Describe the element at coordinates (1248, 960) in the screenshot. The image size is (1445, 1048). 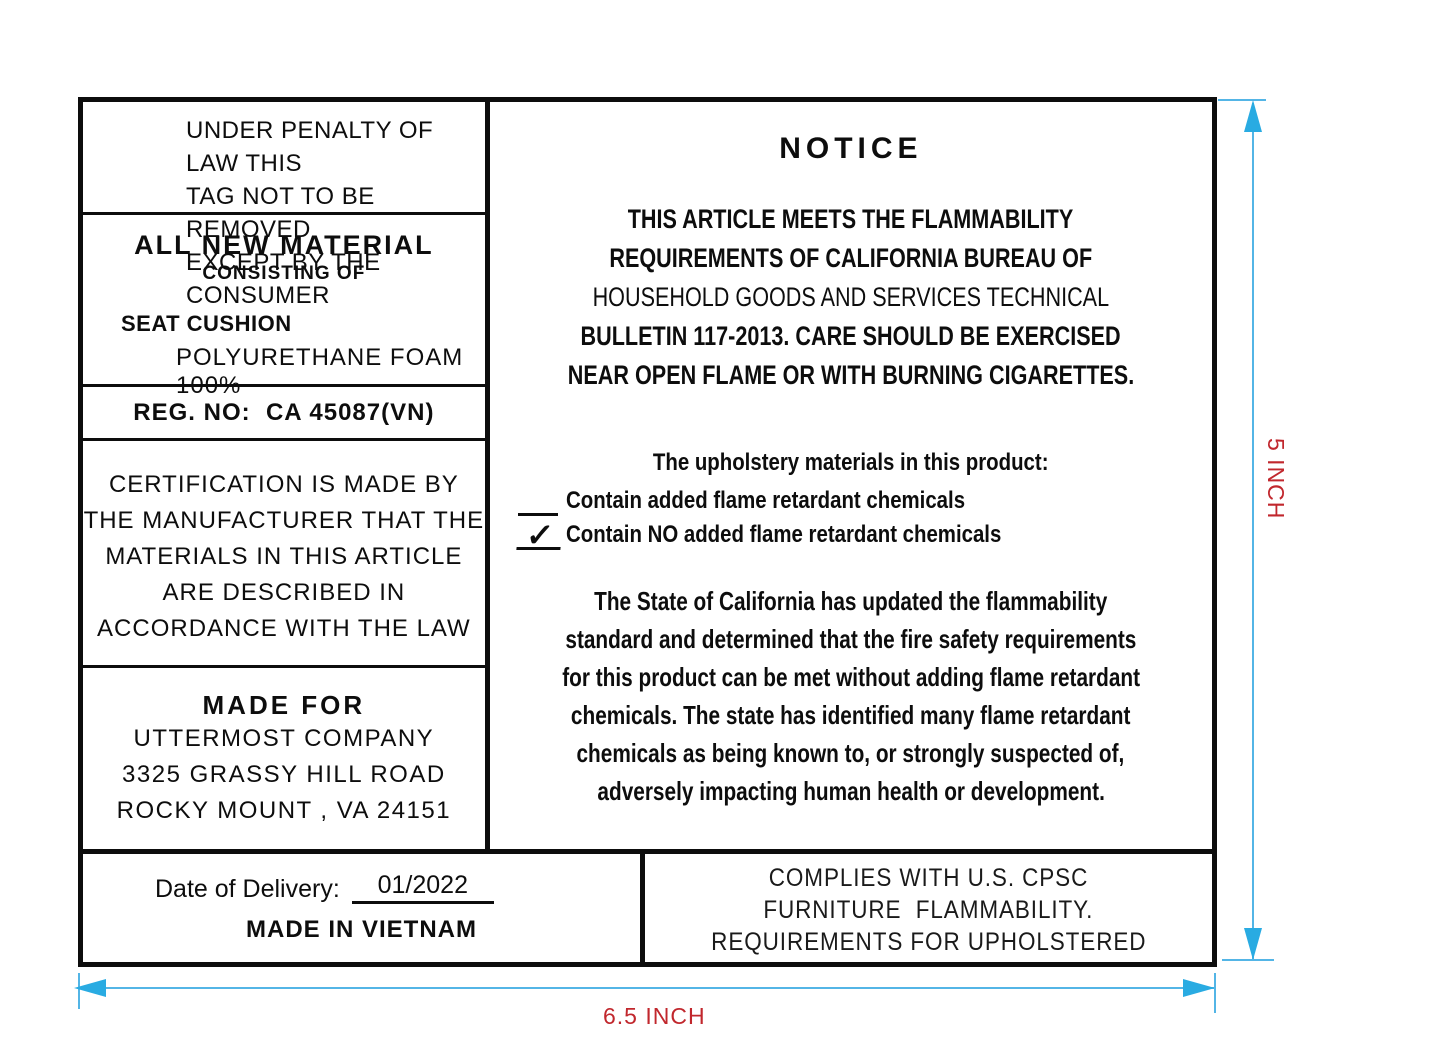
I see `height-dimension-bottom-tick` at that location.